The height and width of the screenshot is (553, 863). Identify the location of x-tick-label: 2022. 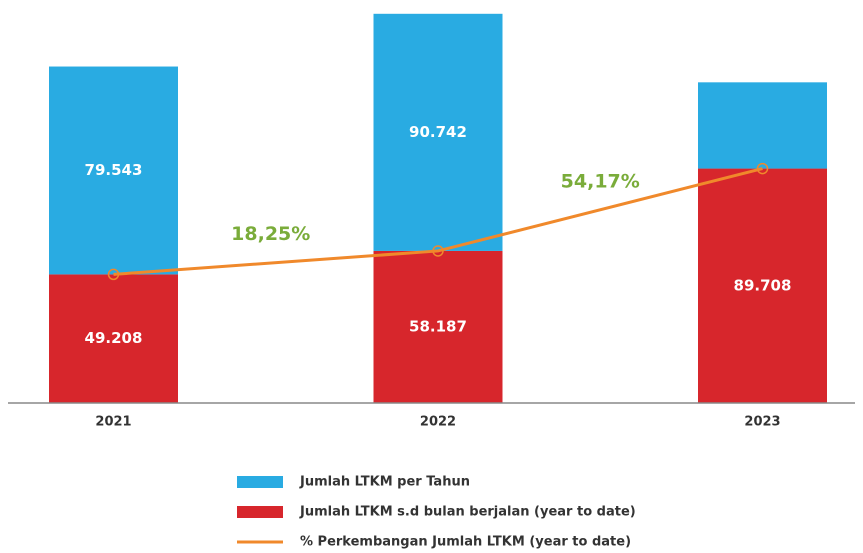
(438, 422).